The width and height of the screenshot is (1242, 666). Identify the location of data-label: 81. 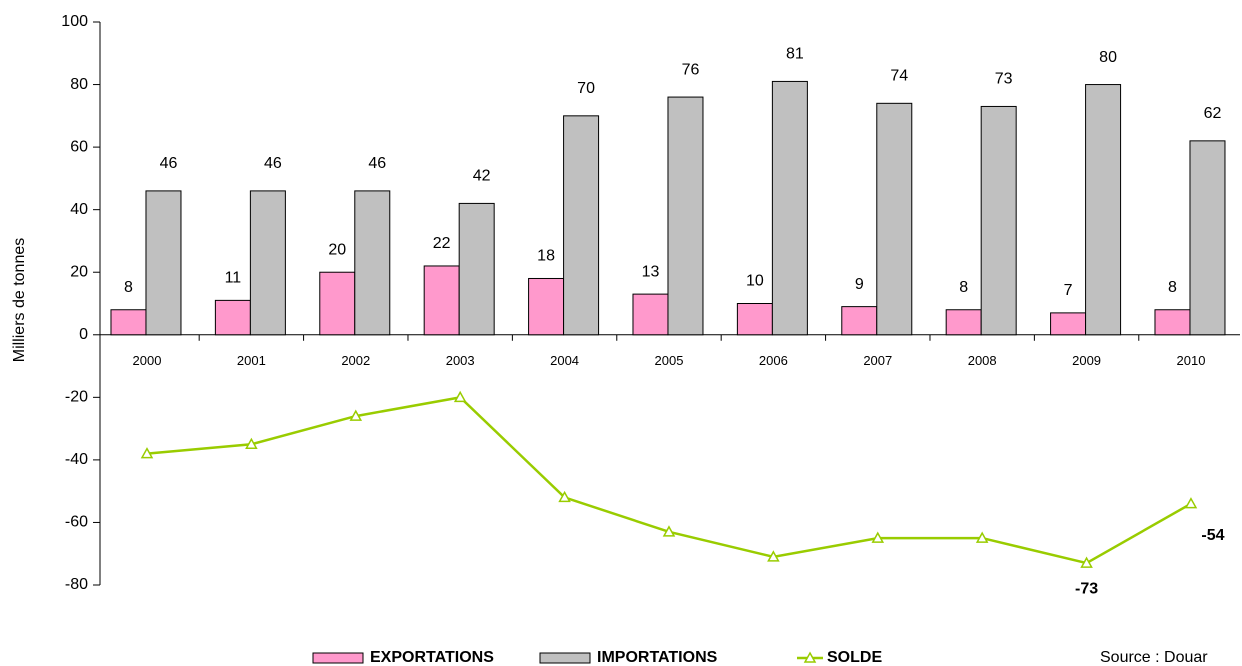
(795, 54).